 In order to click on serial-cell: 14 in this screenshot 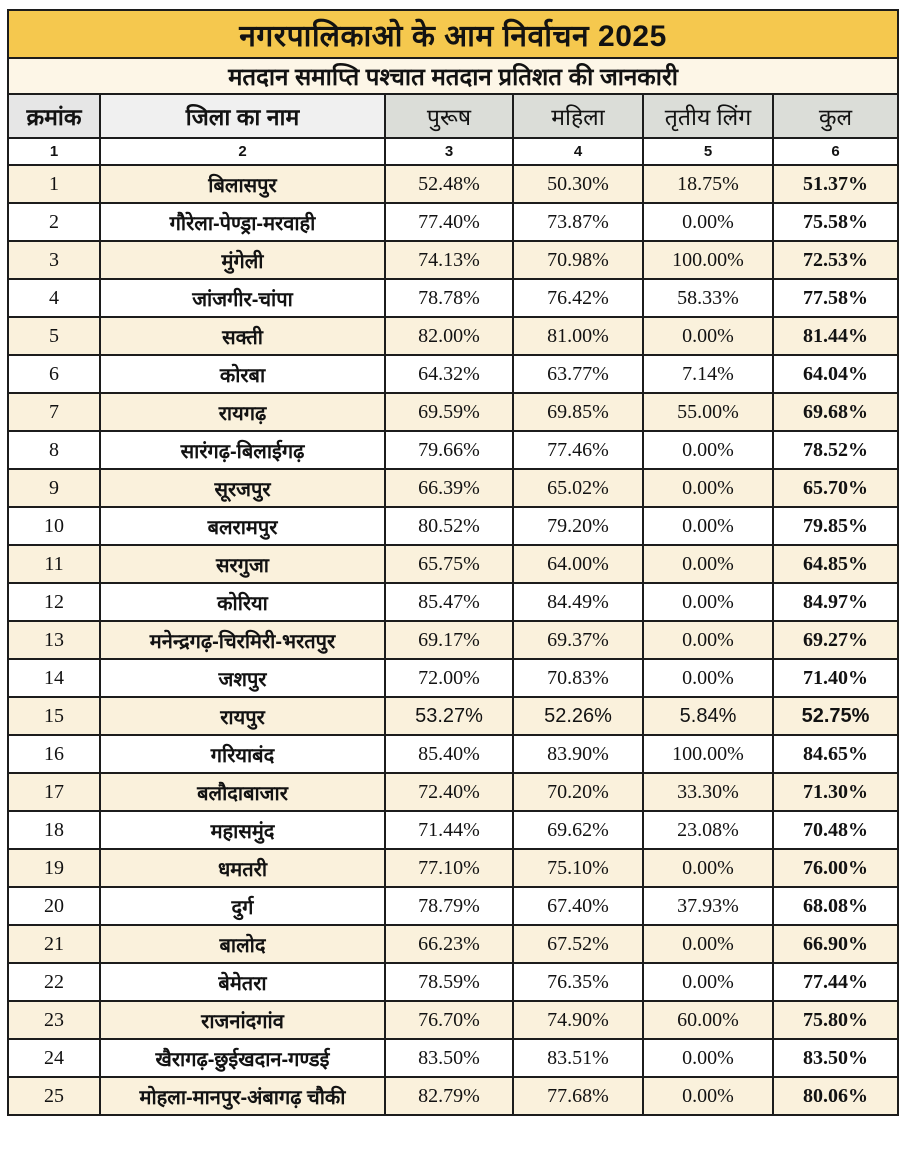, I will do `click(54, 678)`.